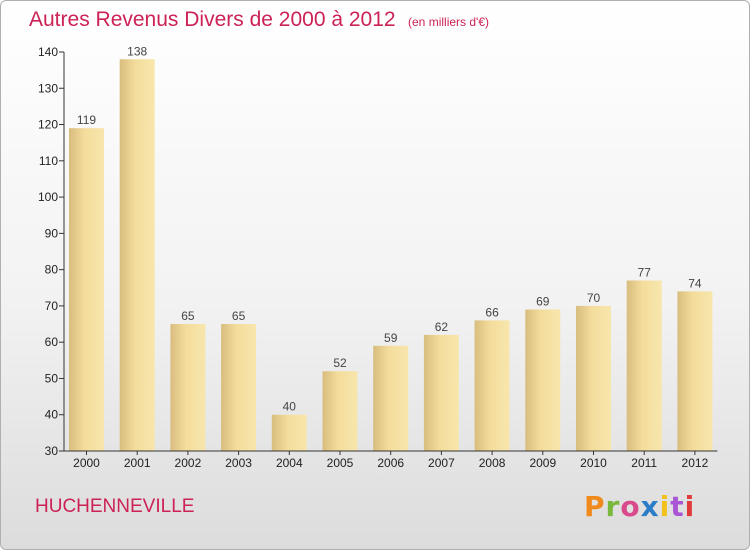 The height and width of the screenshot is (550, 750). I want to click on bar-2000, so click(86, 289).